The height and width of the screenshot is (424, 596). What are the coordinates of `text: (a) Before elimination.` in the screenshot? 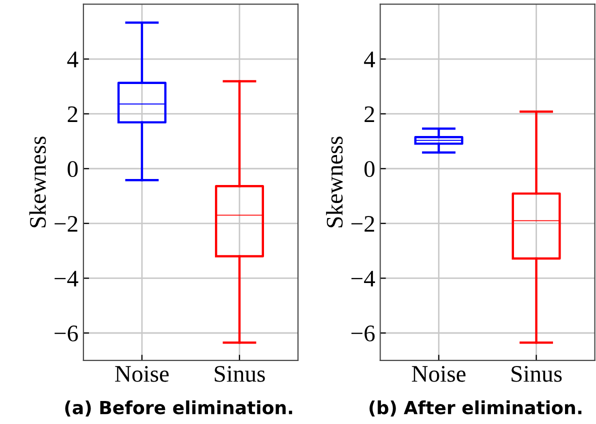 It's located at (178, 408).